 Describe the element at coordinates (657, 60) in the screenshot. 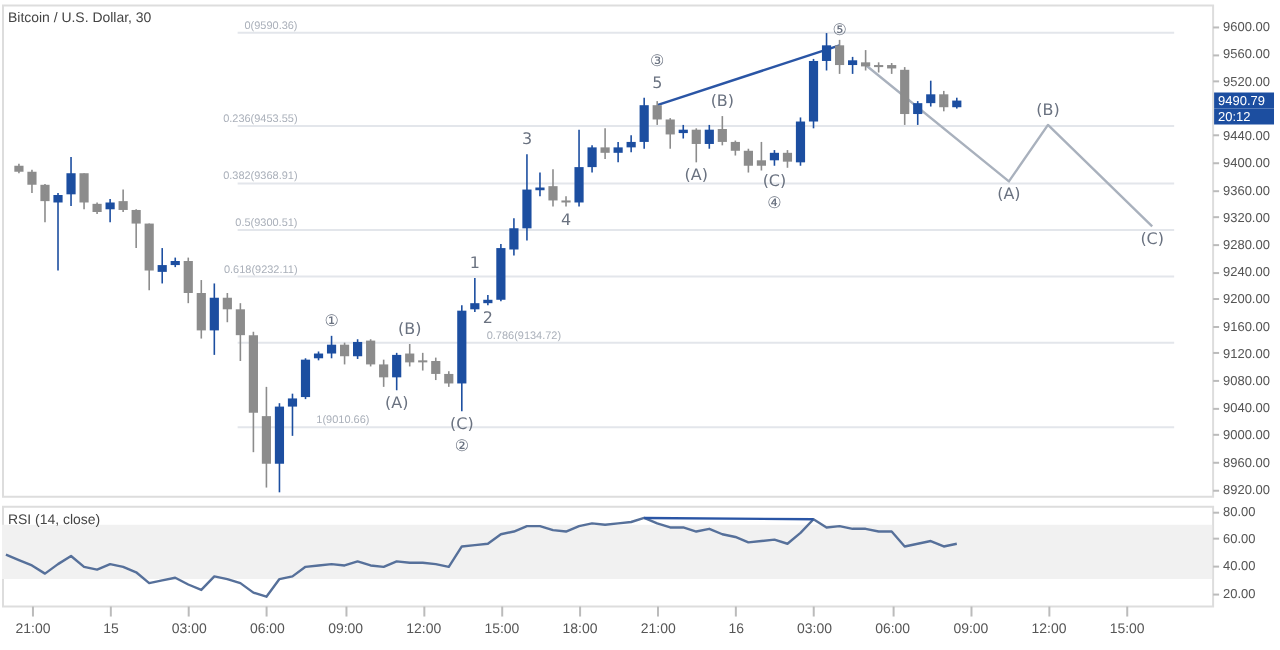

I see `annotation: ③` at that location.